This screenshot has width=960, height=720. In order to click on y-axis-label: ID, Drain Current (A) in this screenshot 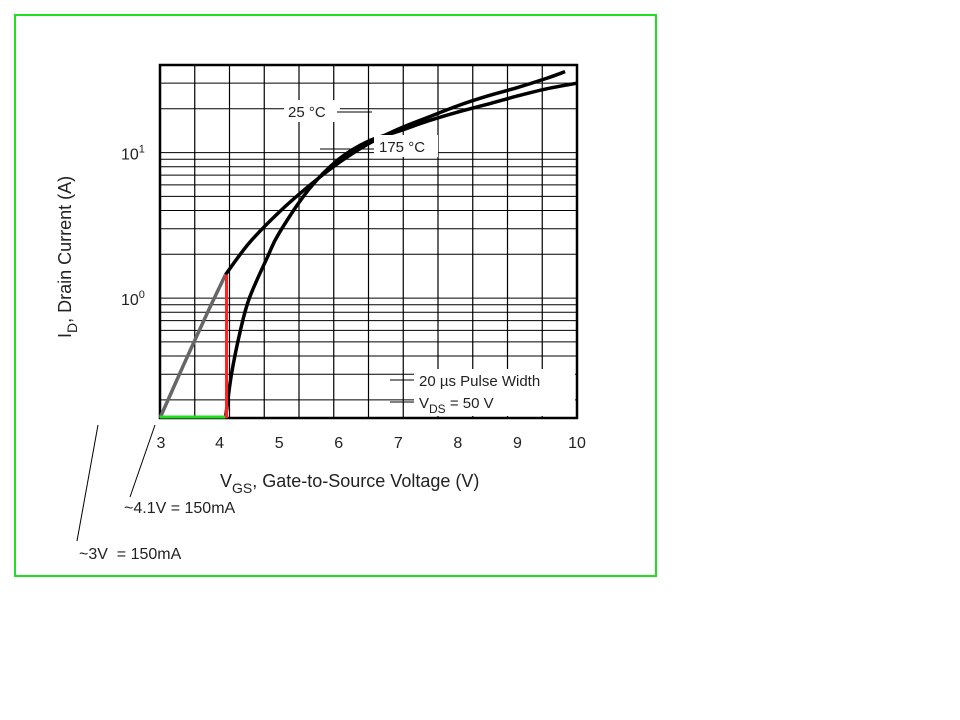, I will do `click(67, 257)`.